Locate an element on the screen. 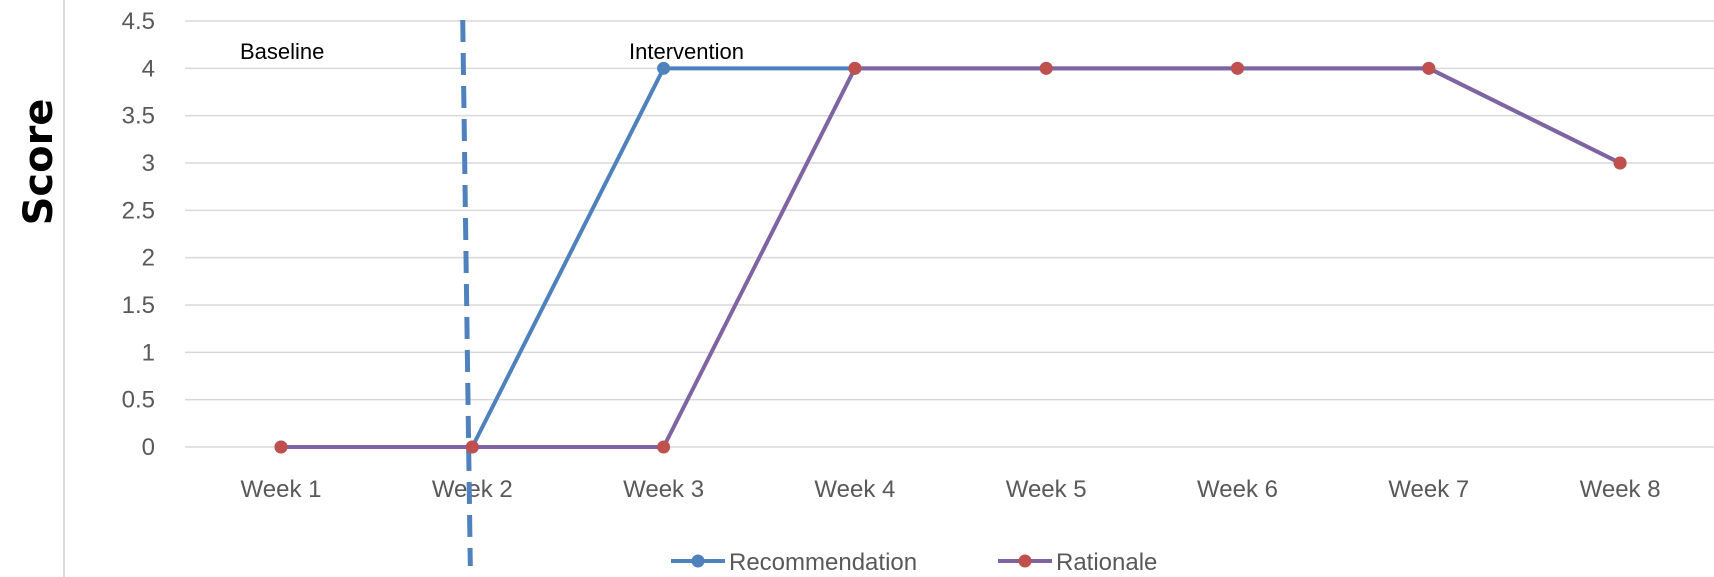 The height and width of the screenshot is (577, 1714). x-tick-label: Week 5 is located at coordinates (1046, 489).